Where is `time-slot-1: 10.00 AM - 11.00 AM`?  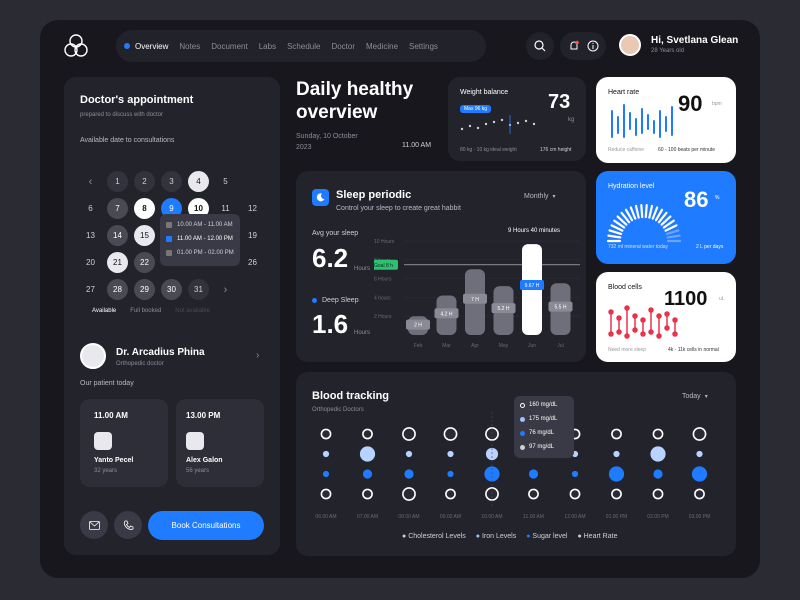 time-slot-1: 10.00 AM - 11.00 AM is located at coordinates (199, 225).